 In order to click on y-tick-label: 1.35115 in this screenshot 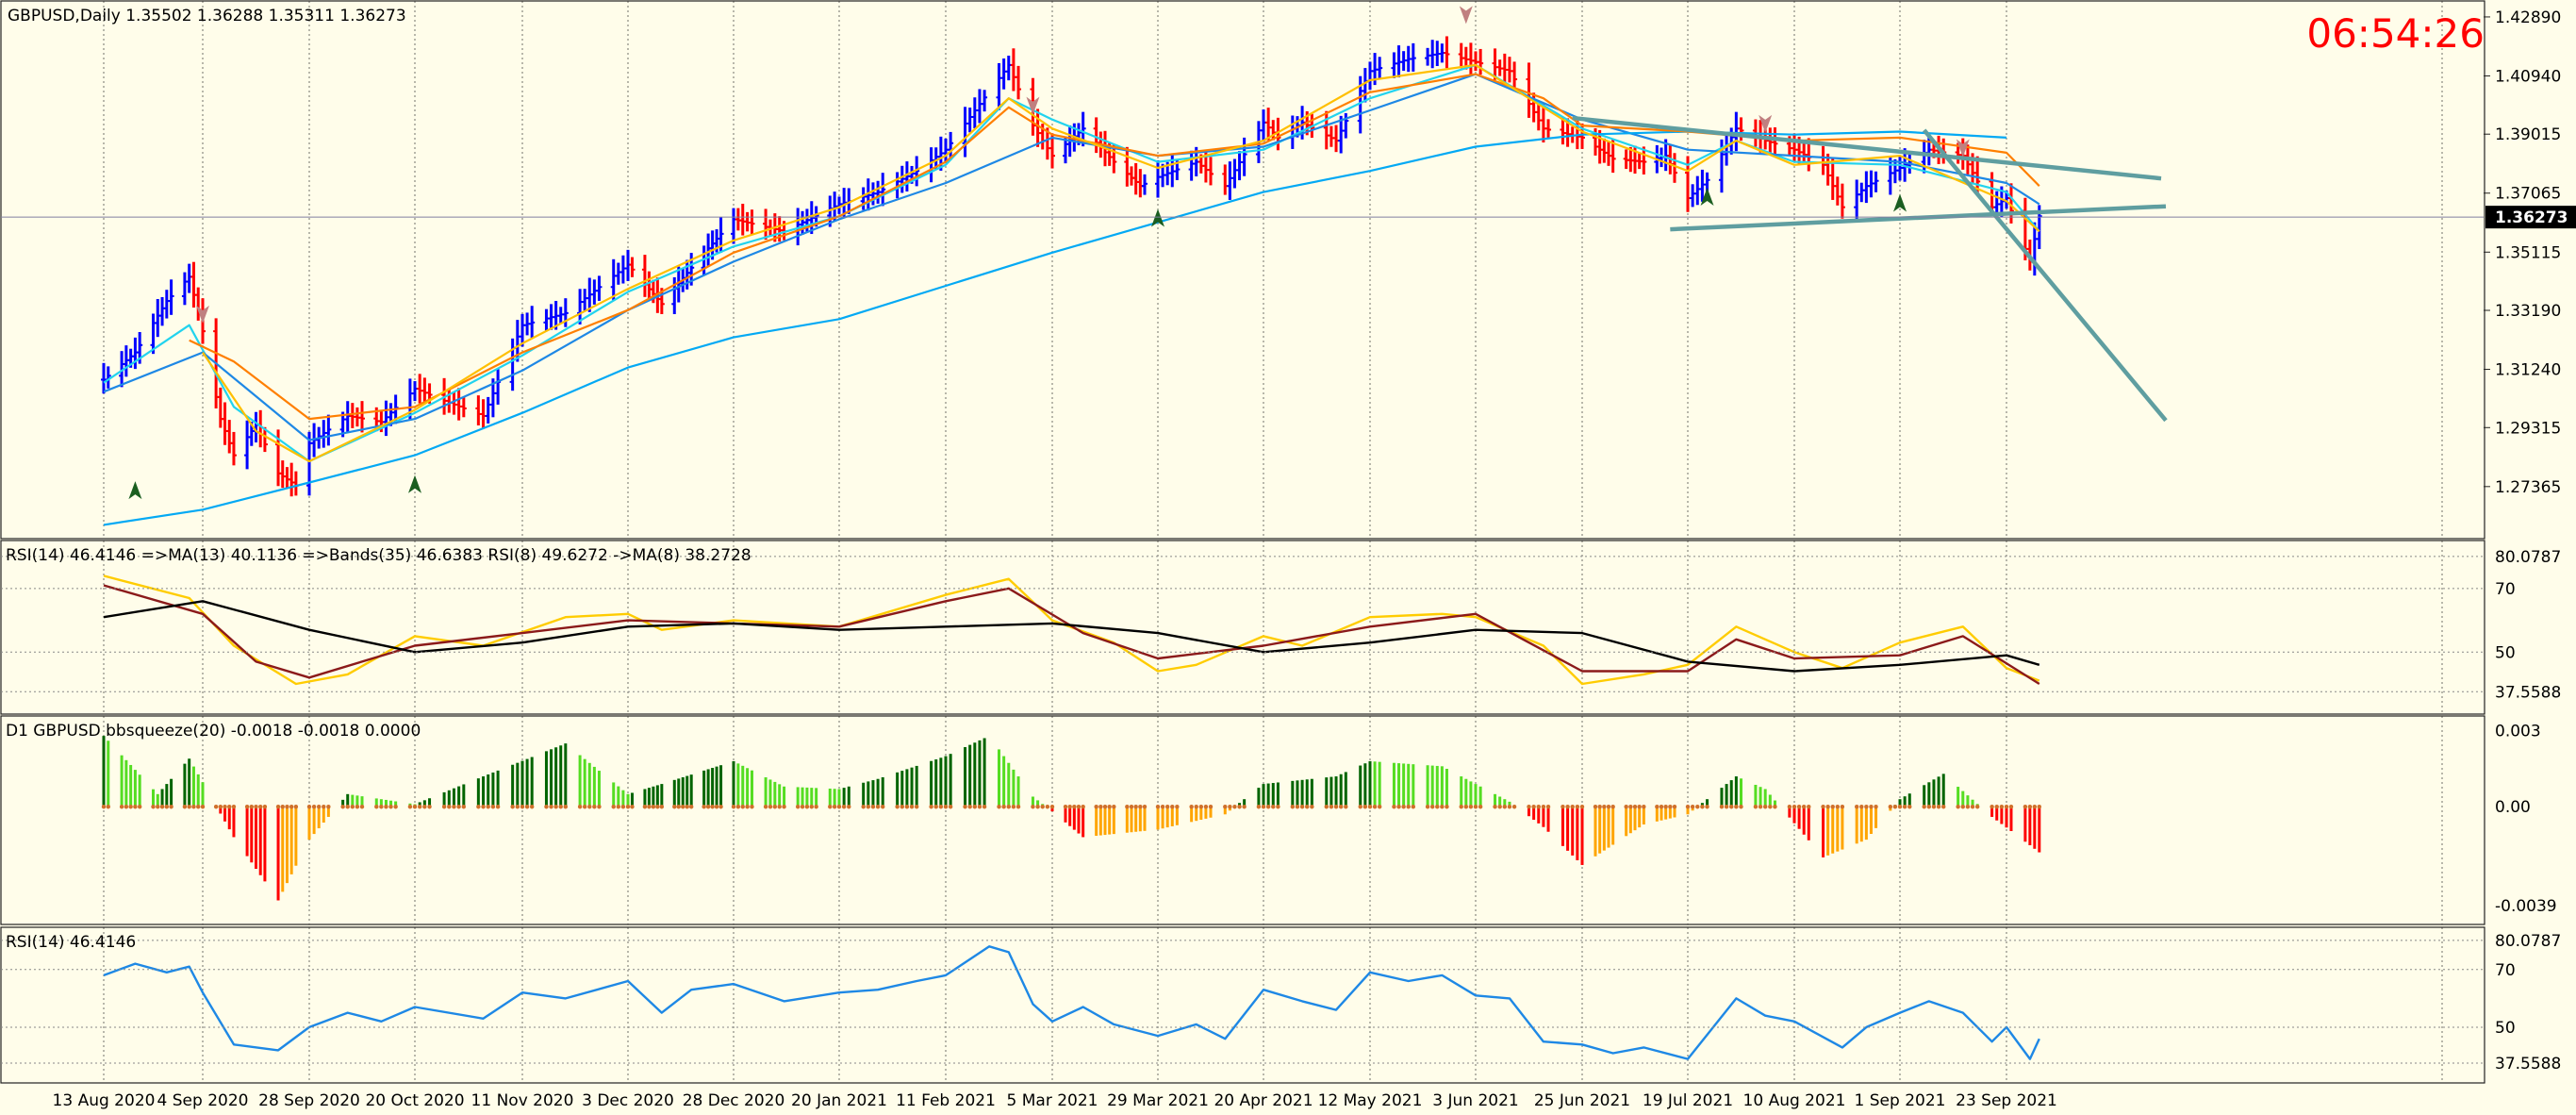, I will do `click(2528, 252)`.